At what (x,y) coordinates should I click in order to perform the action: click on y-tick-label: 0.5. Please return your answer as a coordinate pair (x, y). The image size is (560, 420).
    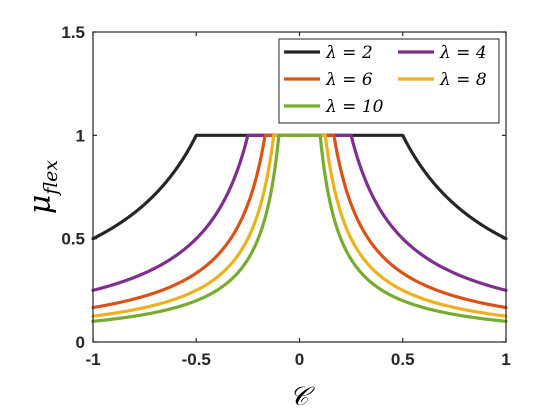
    Looking at the image, I should click on (73, 239).